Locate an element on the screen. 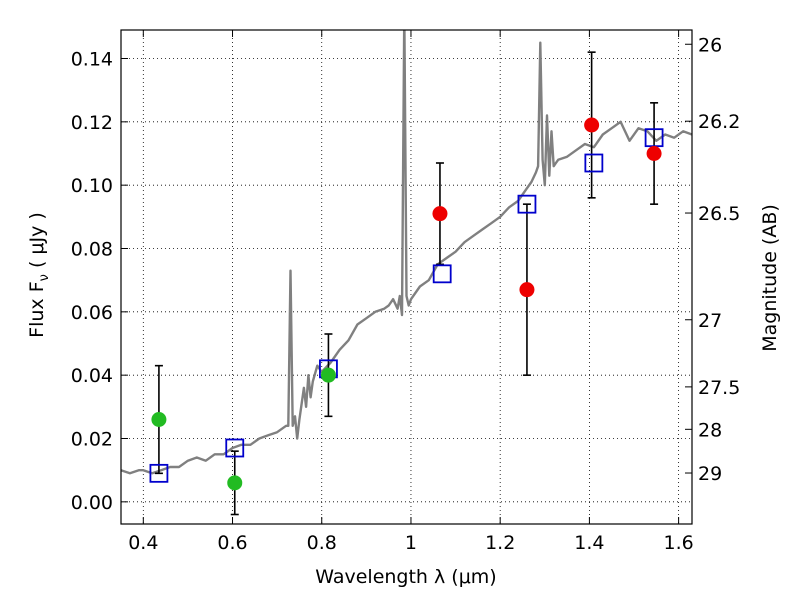 This screenshot has width=800, height=600. x-tick-label: 1.4 is located at coordinates (589, 543).